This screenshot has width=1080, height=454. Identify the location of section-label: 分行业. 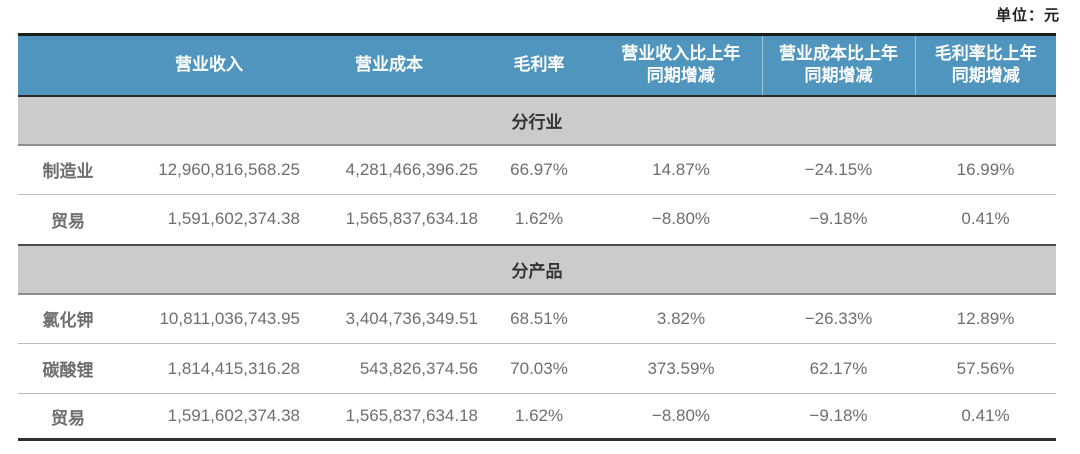
(537, 120).